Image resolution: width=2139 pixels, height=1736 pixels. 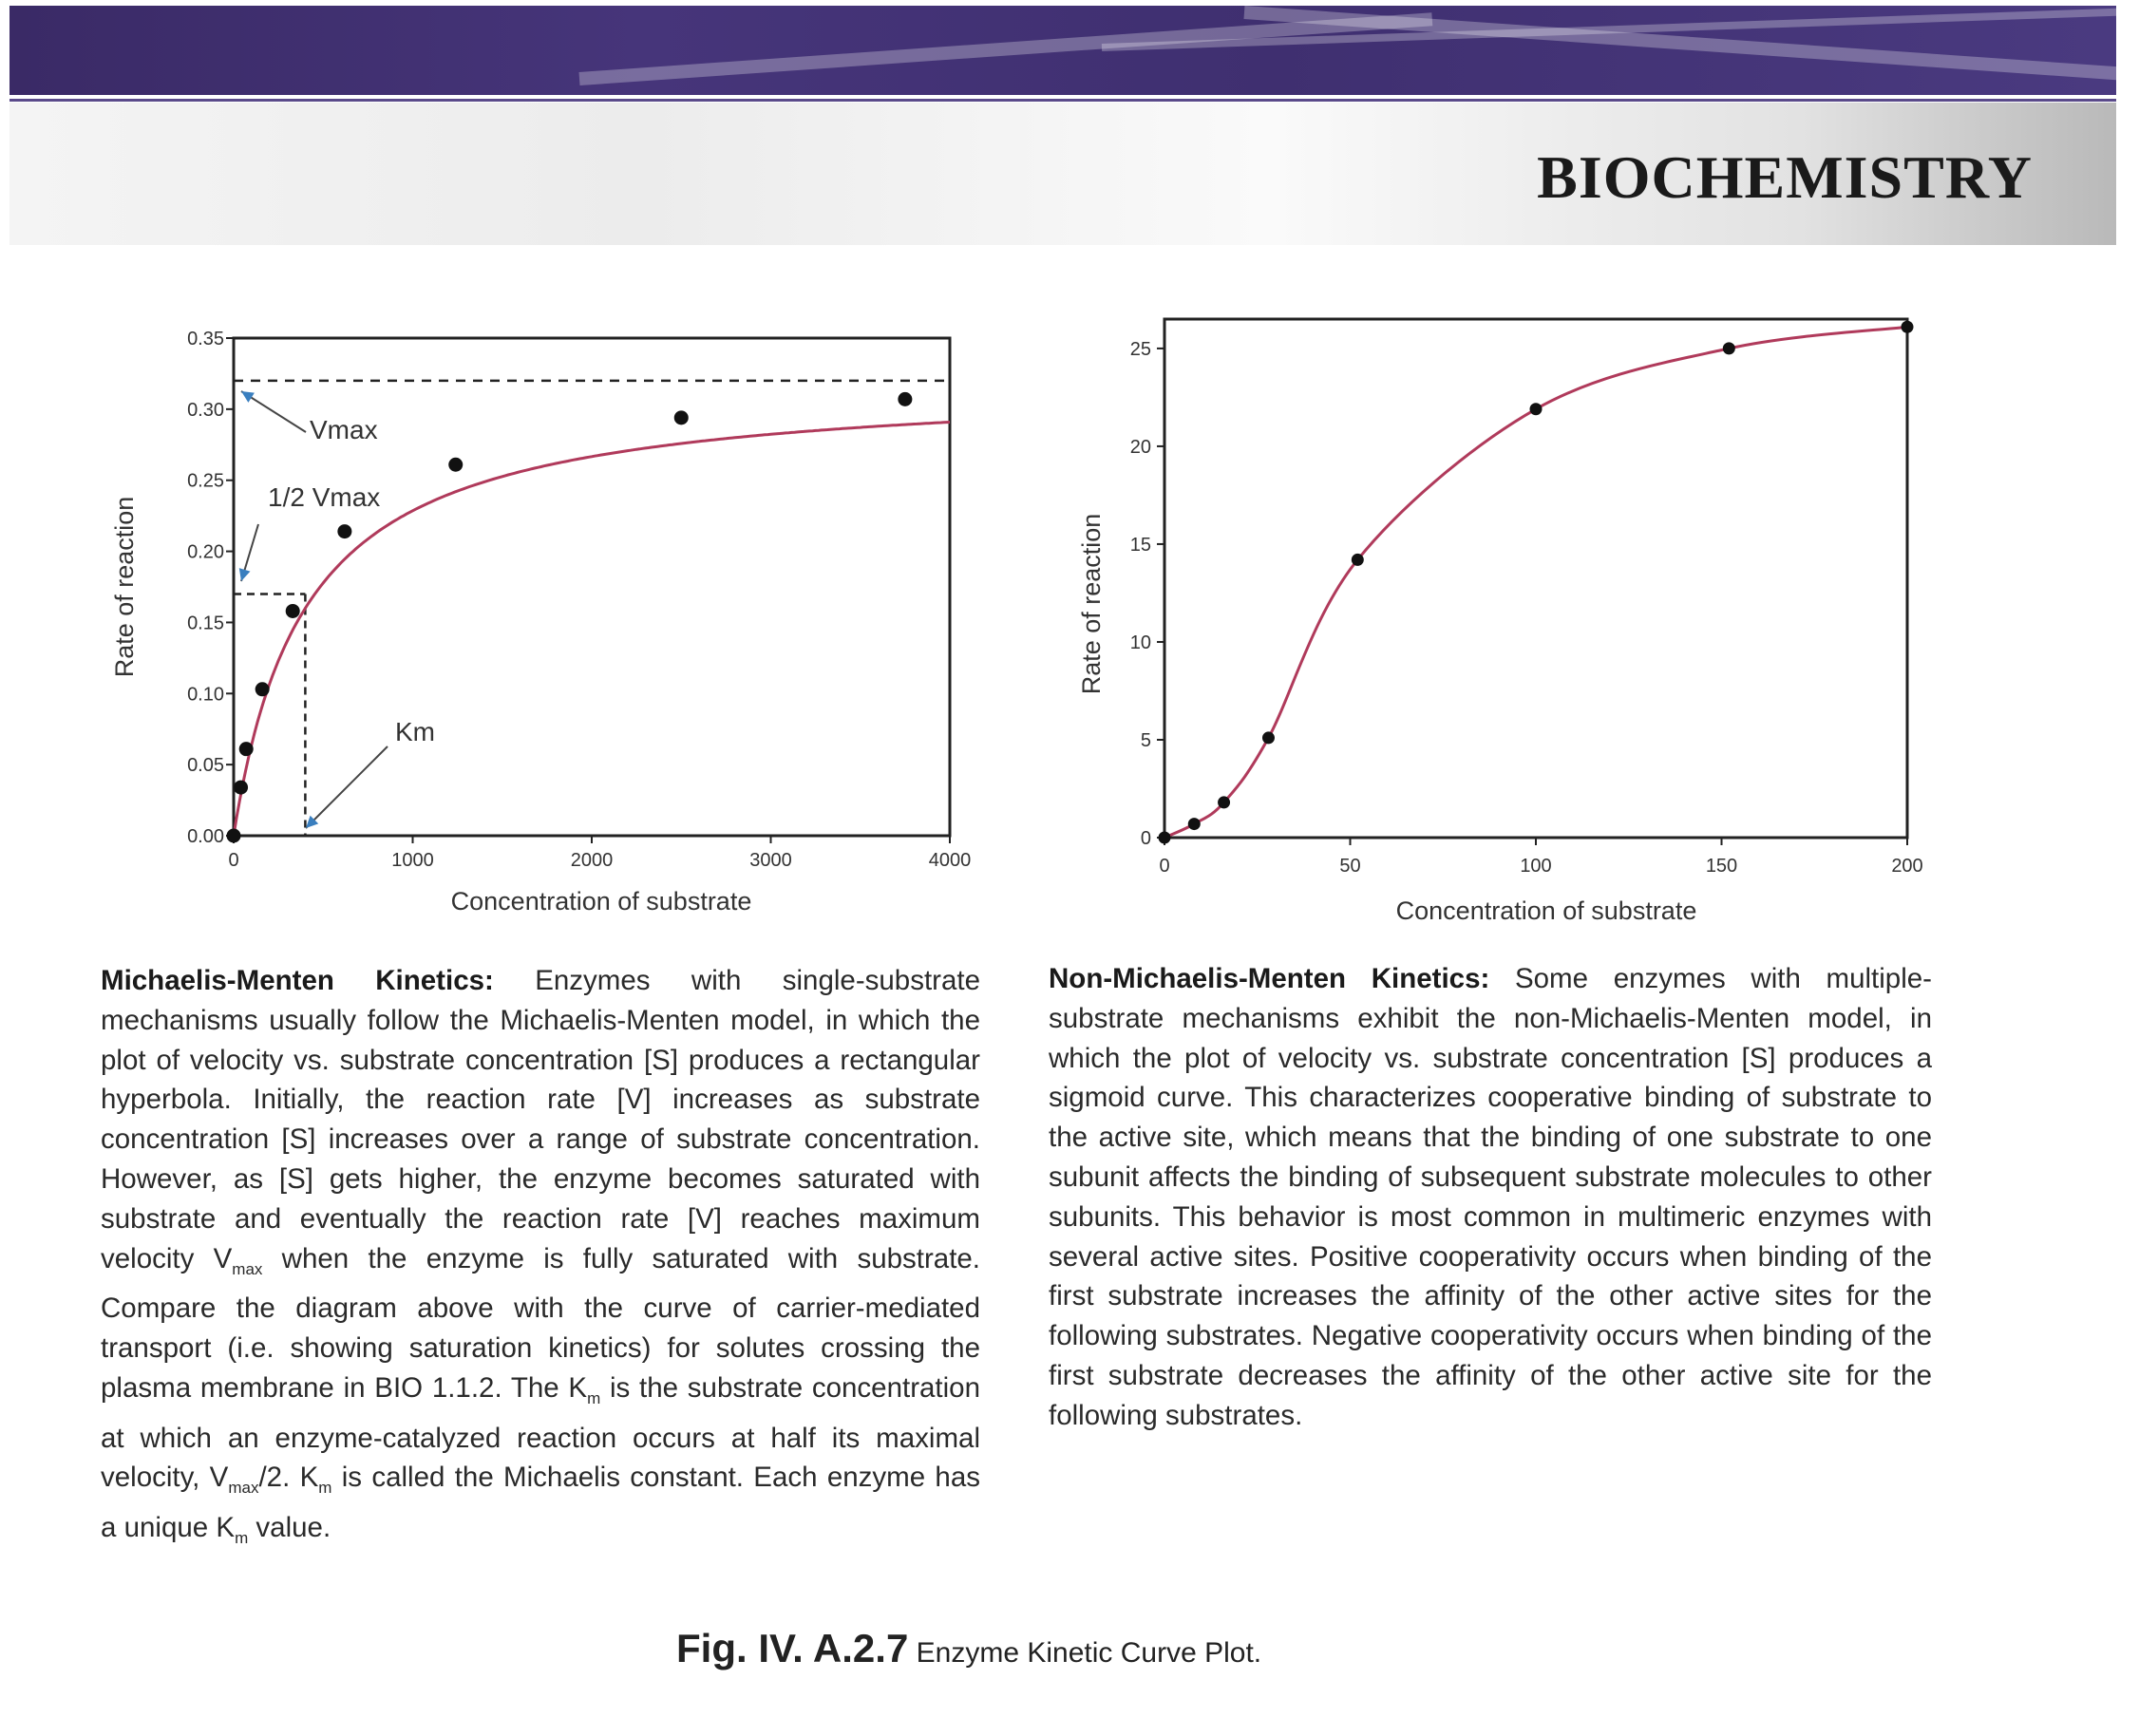 What do you see at coordinates (592, 860) in the screenshot?
I see `x-tick-label: 2000` at bounding box center [592, 860].